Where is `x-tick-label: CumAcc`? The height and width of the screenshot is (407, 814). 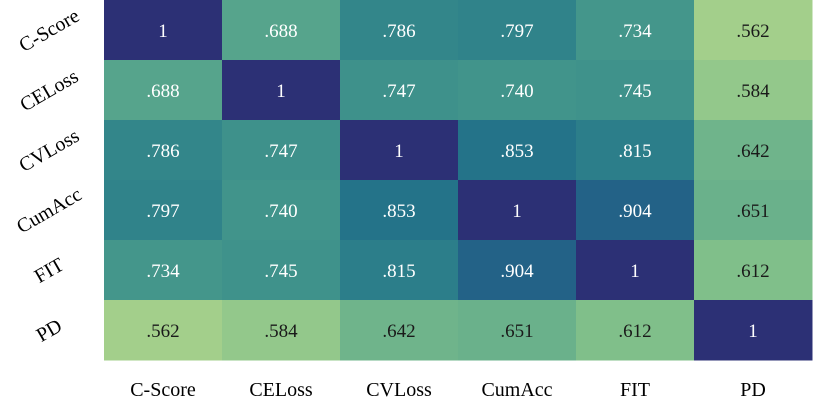
x-tick-label: CumAcc is located at coordinates (516, 390).